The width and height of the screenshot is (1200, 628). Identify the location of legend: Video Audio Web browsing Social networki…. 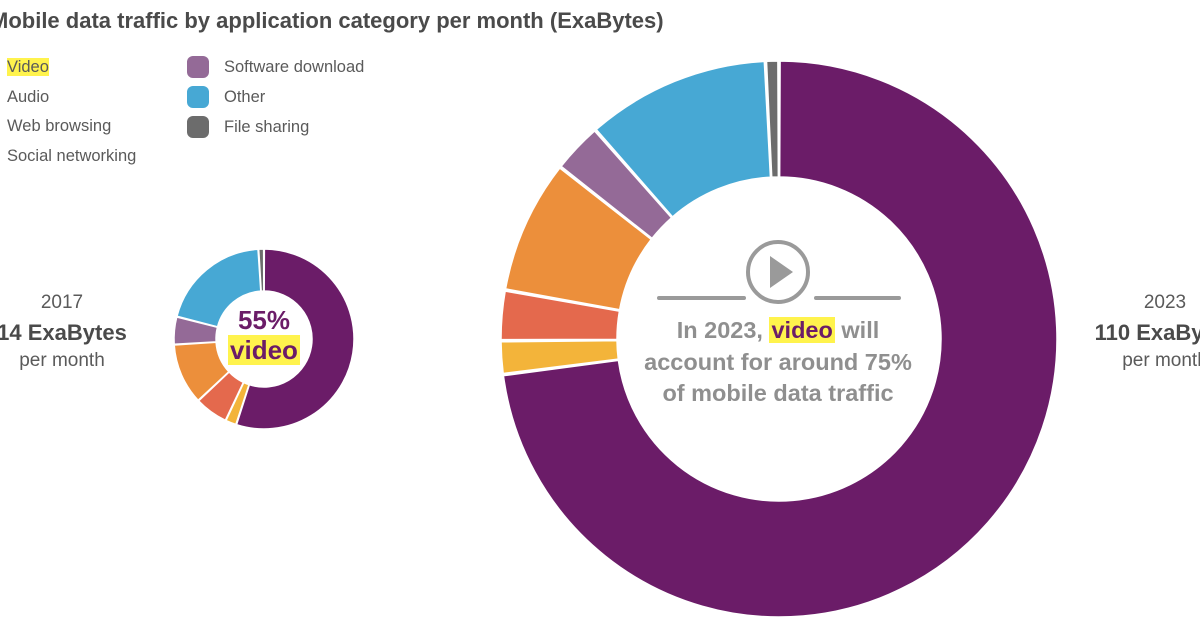
(210, 90).